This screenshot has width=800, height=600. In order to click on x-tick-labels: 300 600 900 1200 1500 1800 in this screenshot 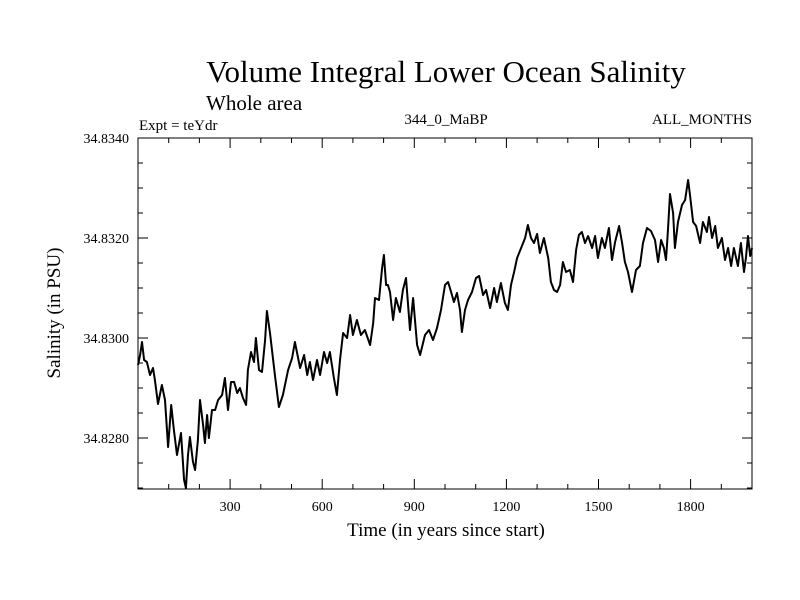, I will do `click(462, 507)`.